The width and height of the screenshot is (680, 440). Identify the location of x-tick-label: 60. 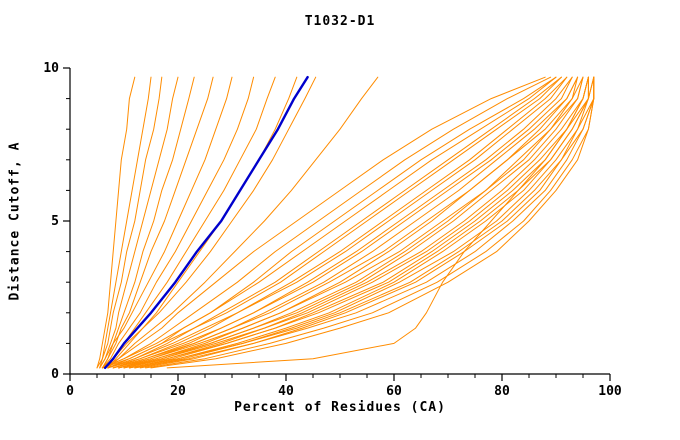
(394, 391).